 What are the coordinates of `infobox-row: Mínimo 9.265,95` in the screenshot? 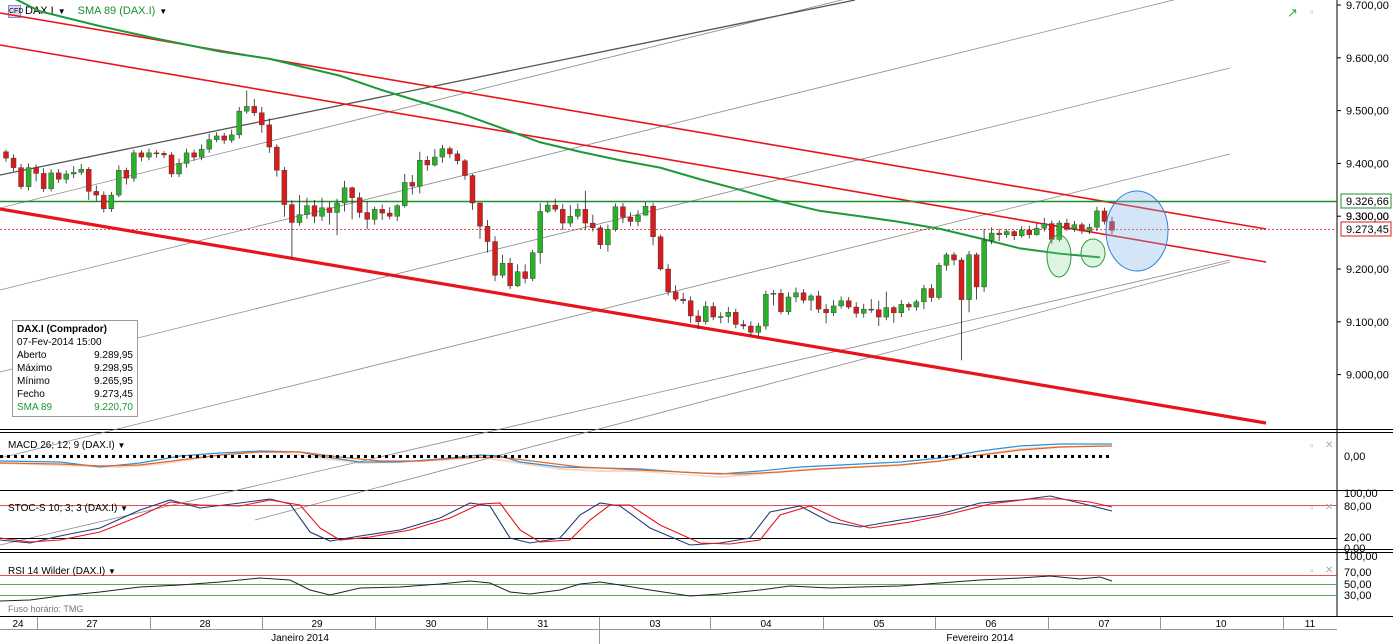 It's located at (75, 381).